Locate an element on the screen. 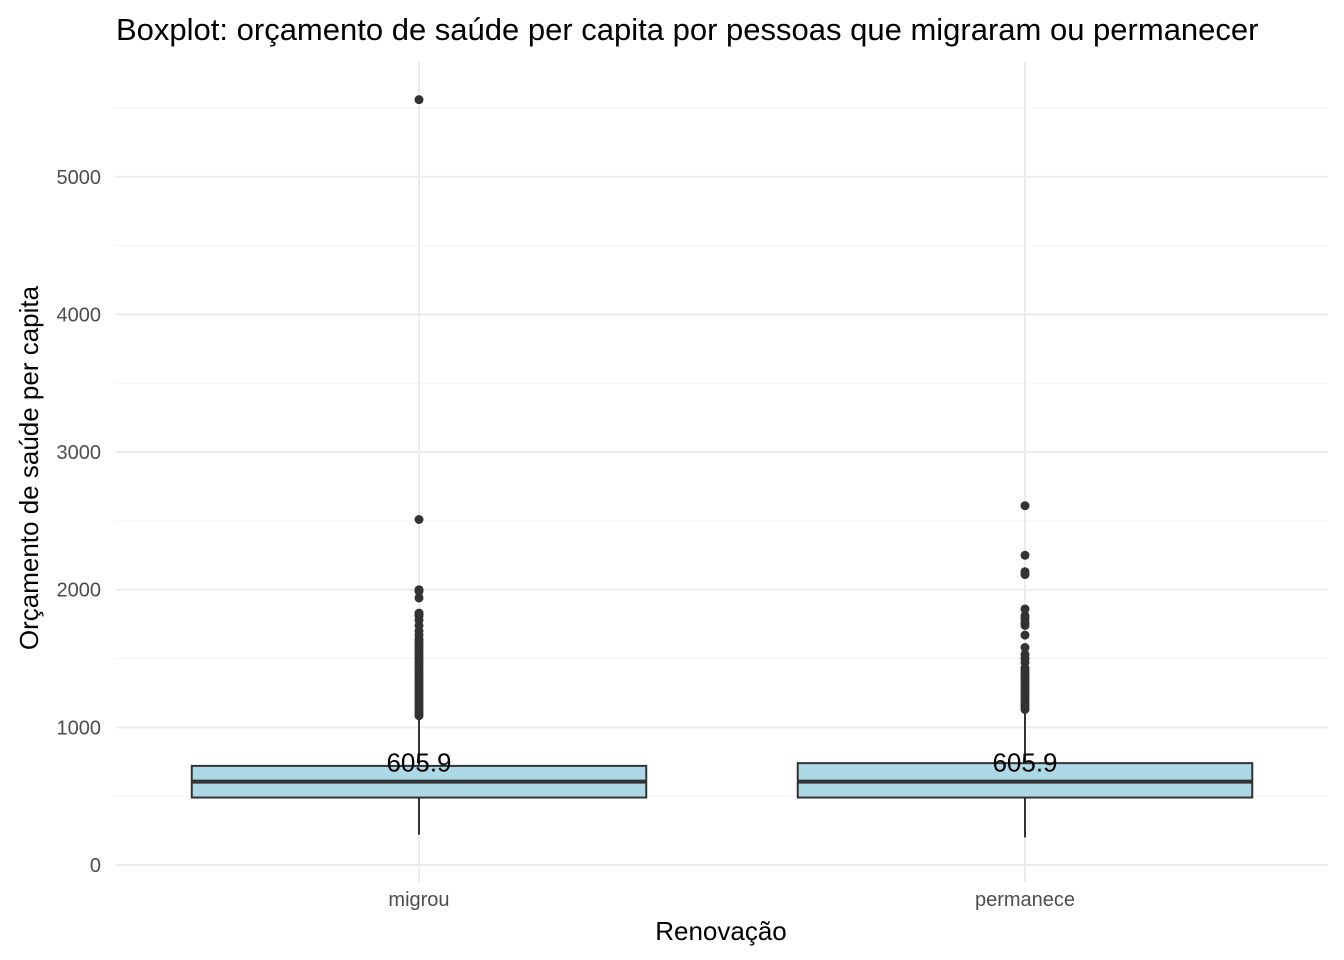 The height and width of the screenshot is (960, 1344). x-tick-label: permanece is located at coordinates (1025, 900).